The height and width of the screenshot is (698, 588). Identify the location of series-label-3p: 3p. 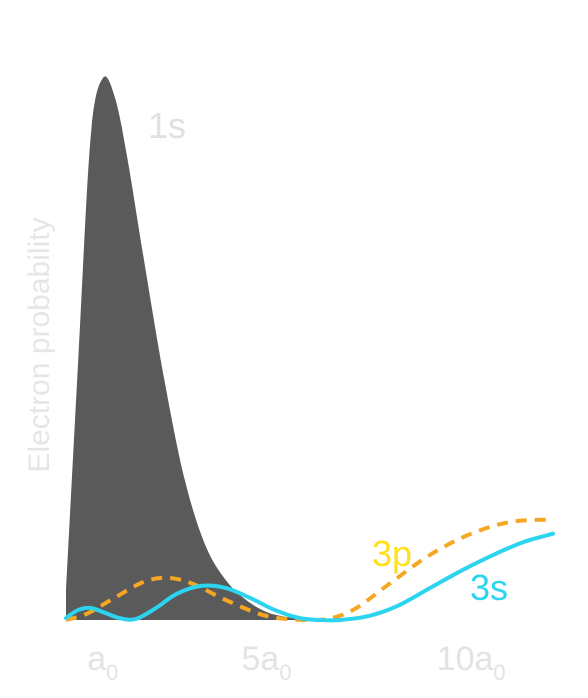
(392, 553).